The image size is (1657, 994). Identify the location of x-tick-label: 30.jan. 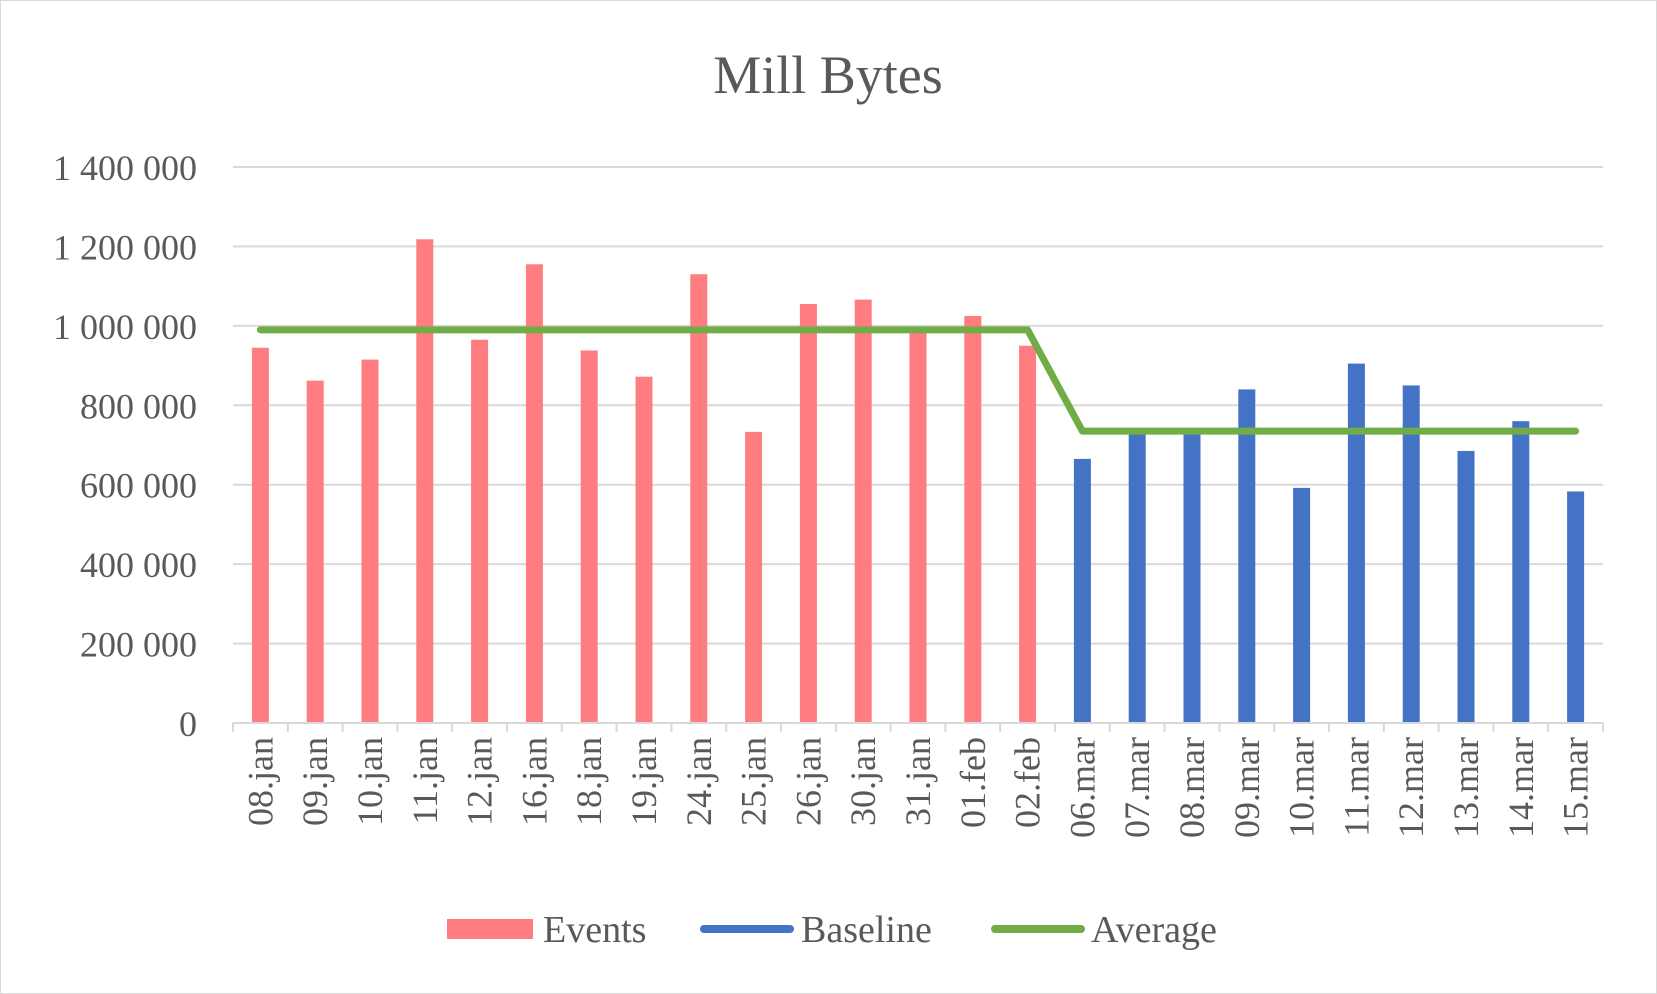
(863, 781).